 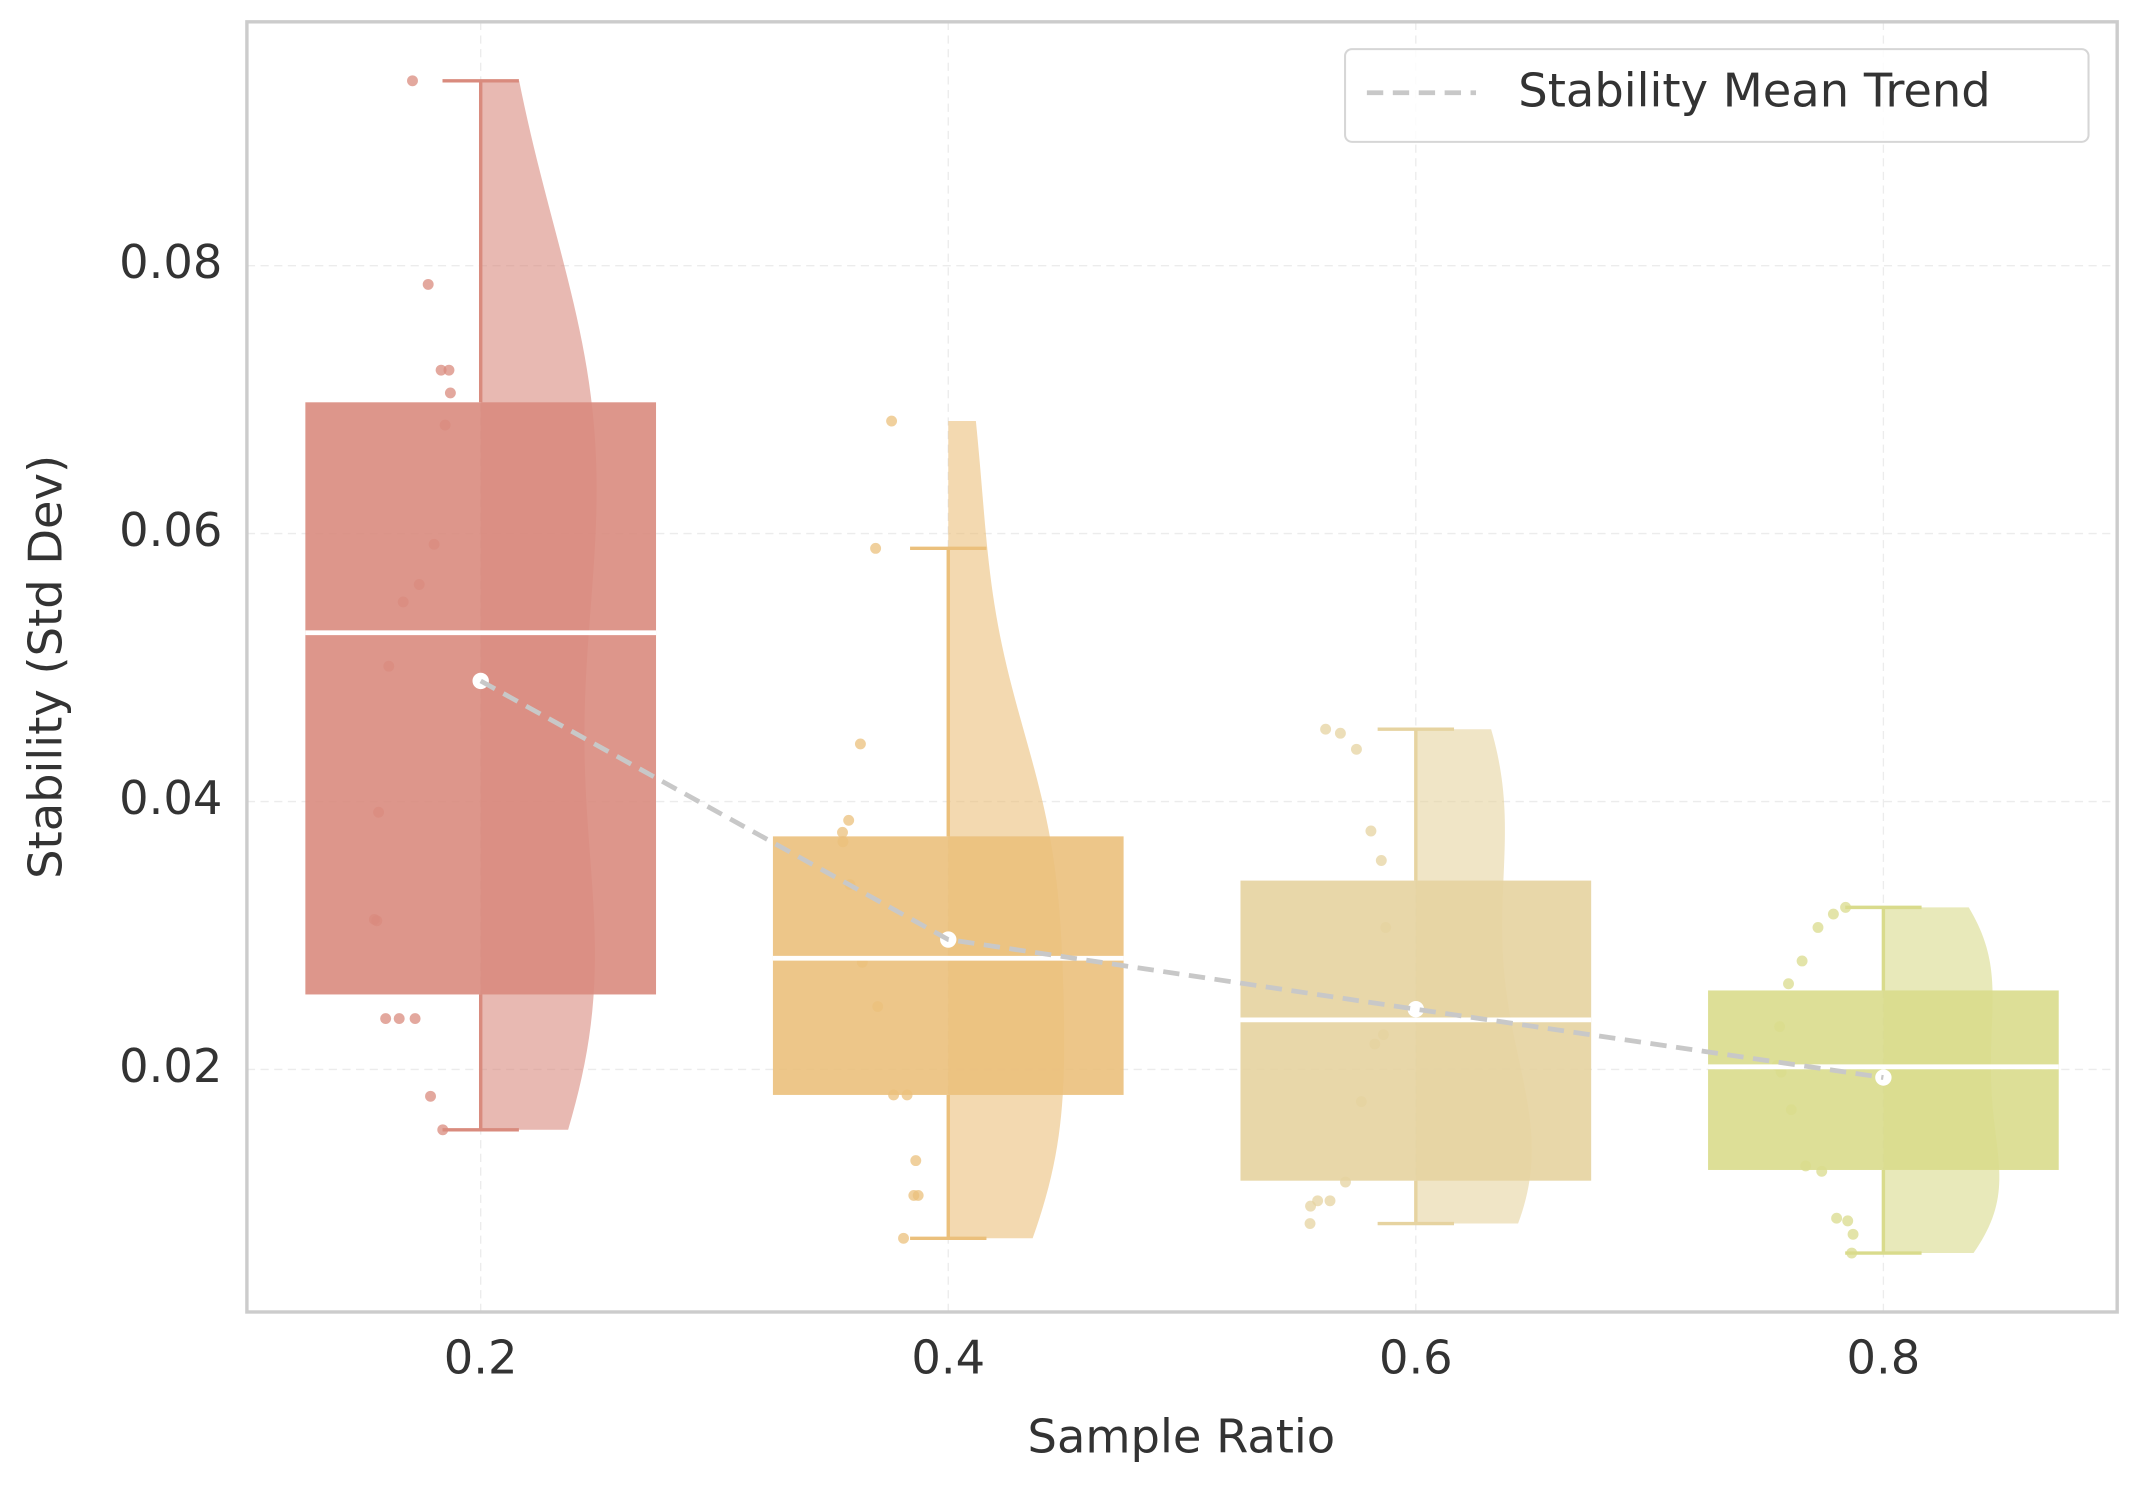 I want to click on y-tick-label: 0.04, so click(x=170, y=798).